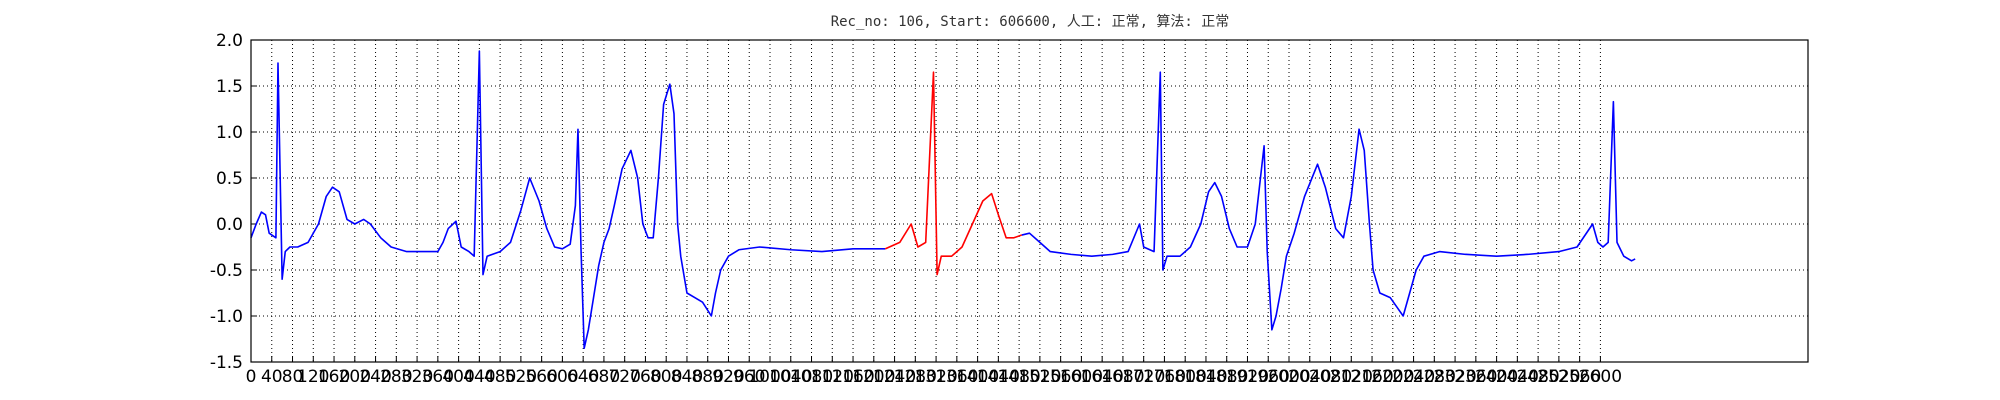 The height and width of the screenshot is (400, 2000). I want to click on x-tick-label: 2440, so click(1517, 377).